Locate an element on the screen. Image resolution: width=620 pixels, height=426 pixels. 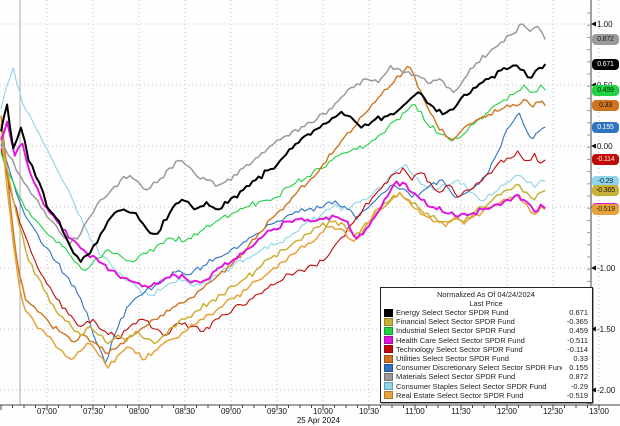
x-axis-tick-label: 07:30 is located at coordinates (93, 411).